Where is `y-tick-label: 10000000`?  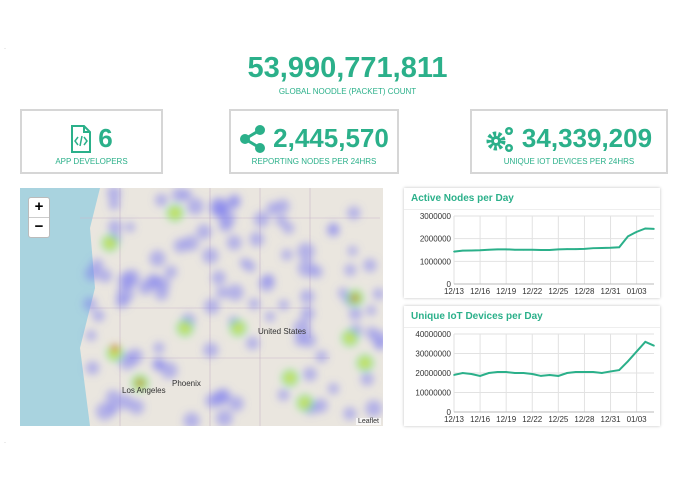 y-tick-label: 10000000 is located at coordinates (433, 393).